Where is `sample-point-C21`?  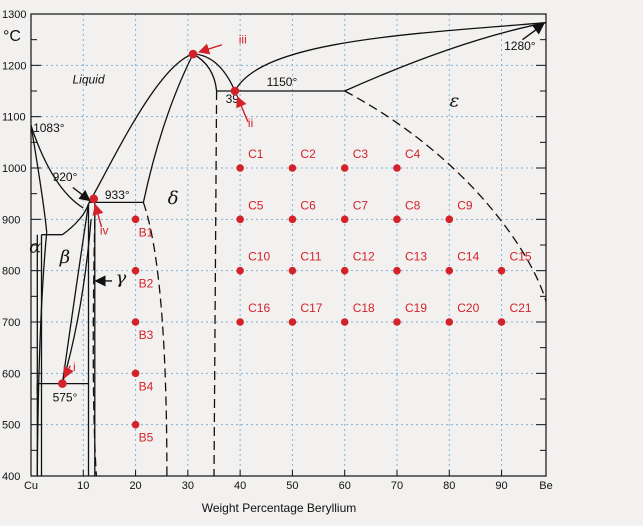
sample-point-C21 is located at coordinates (501, 322).